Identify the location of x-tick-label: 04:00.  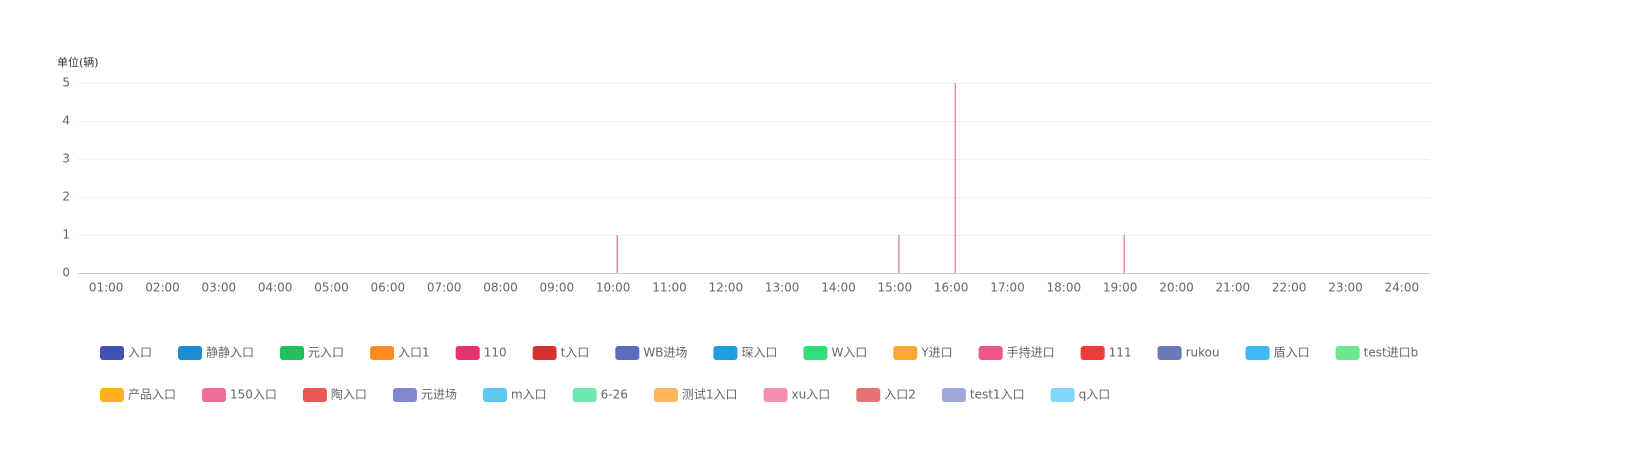
(275, 288).